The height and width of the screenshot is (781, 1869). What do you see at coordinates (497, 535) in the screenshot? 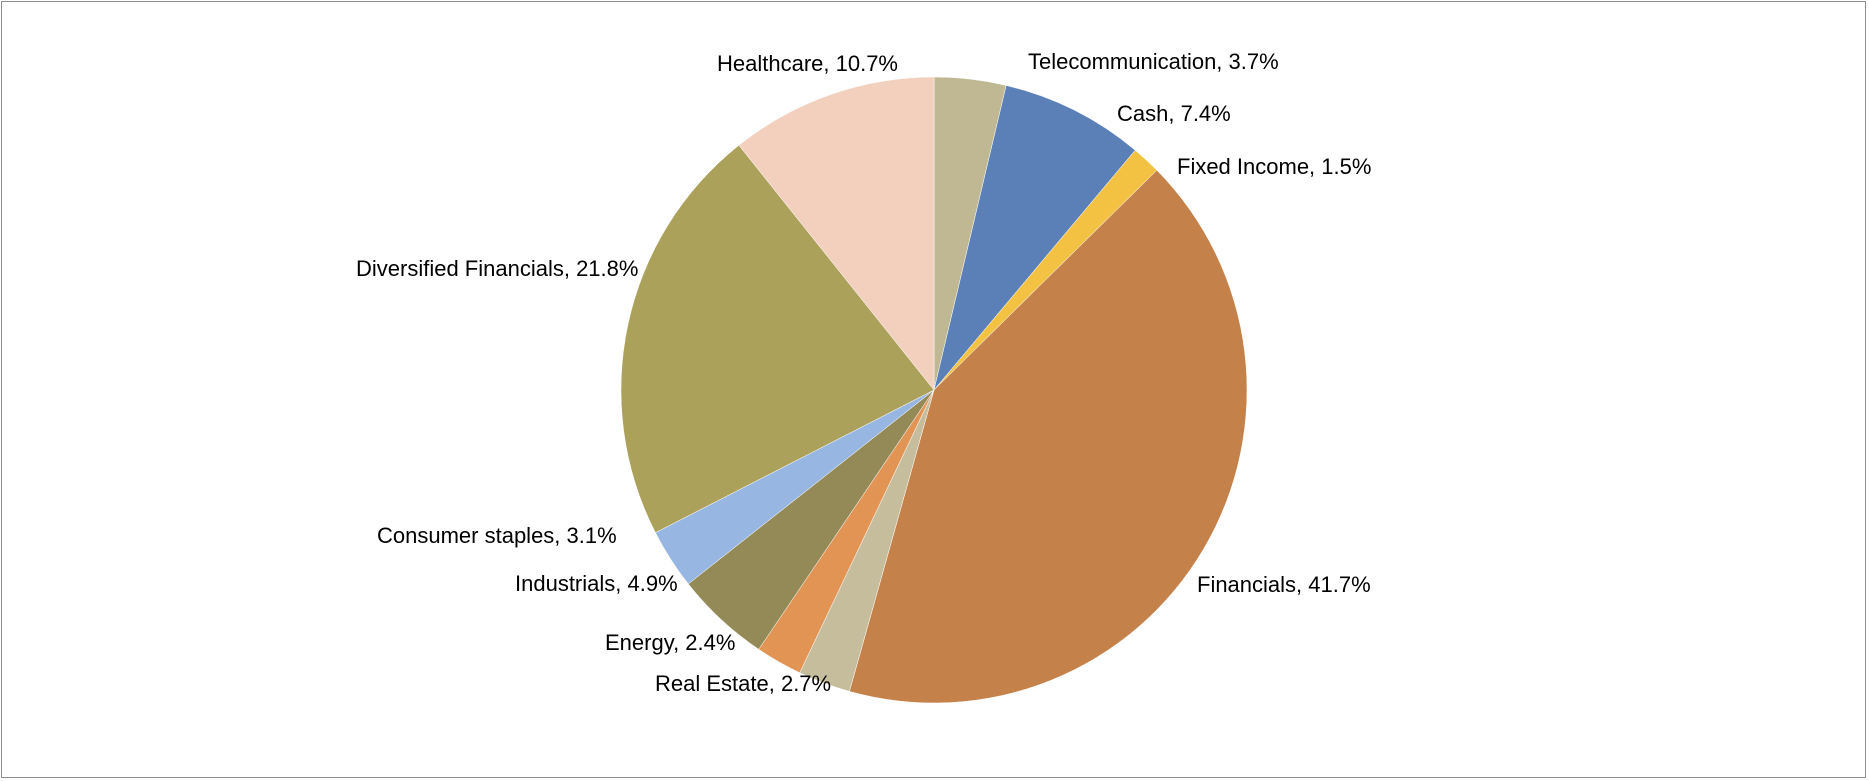
I see `data-label-consumer-staples: Consumer staples, 3.1%` at bounding box center [497, 535].